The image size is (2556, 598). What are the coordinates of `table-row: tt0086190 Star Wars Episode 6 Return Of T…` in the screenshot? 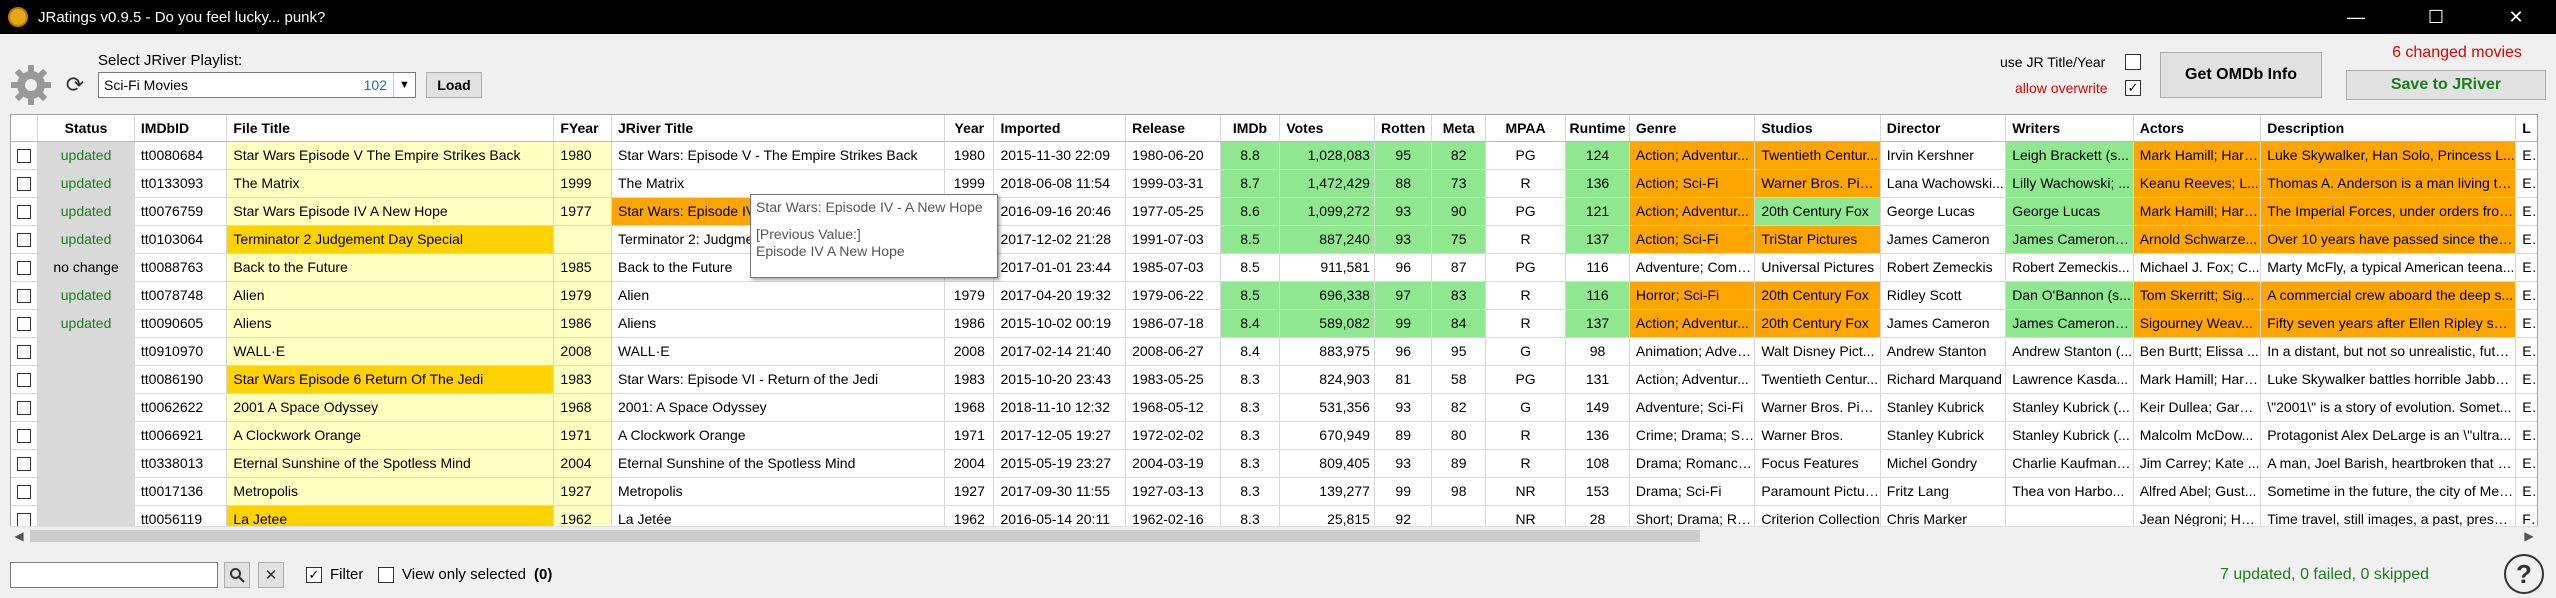 It's located at (1274, 379).